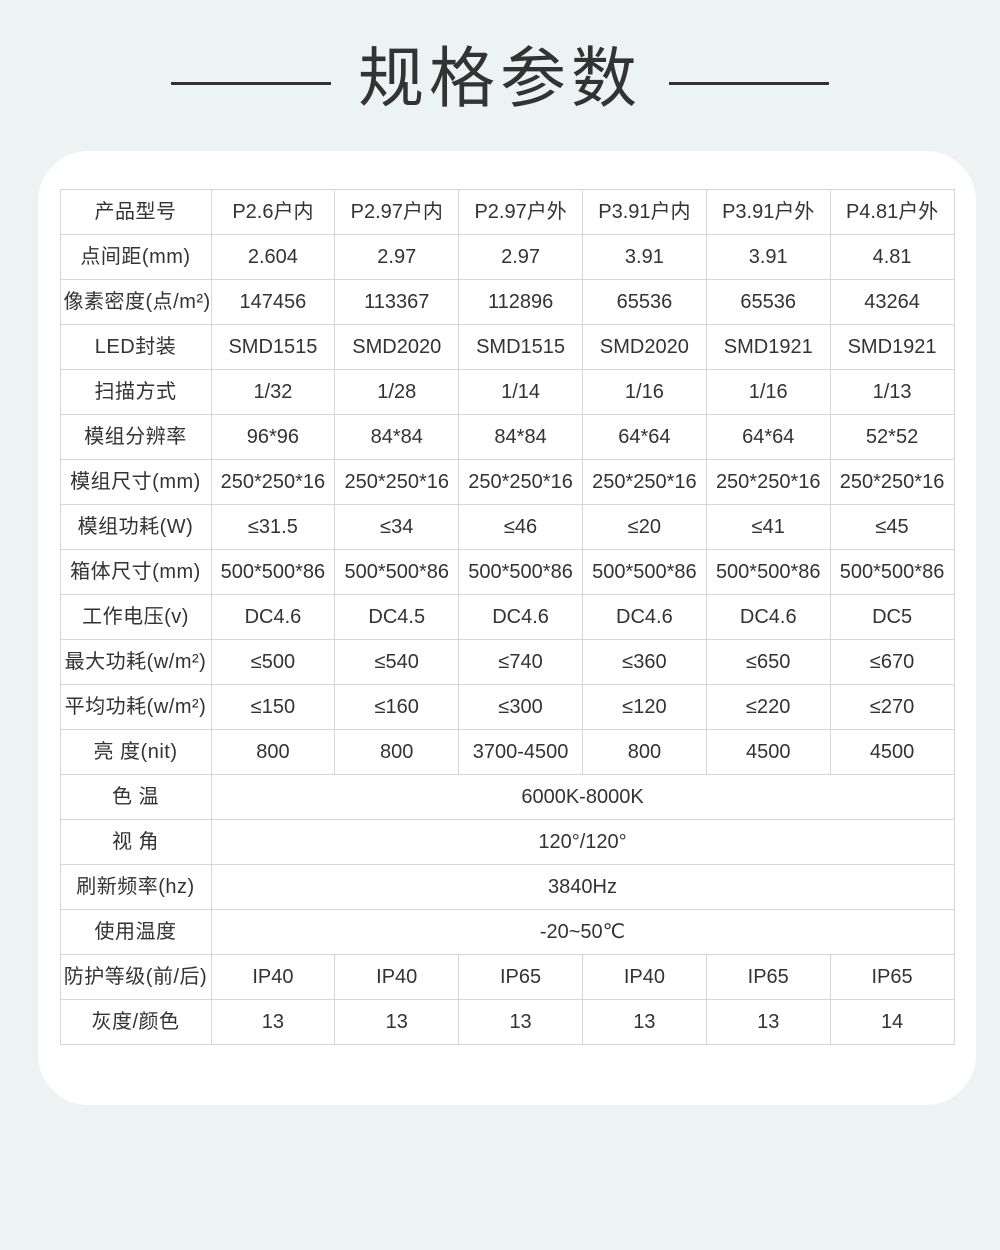 This screenshot has height=1250, width=1000. I want to click on cell-value: 1/14, so click(520, 392).